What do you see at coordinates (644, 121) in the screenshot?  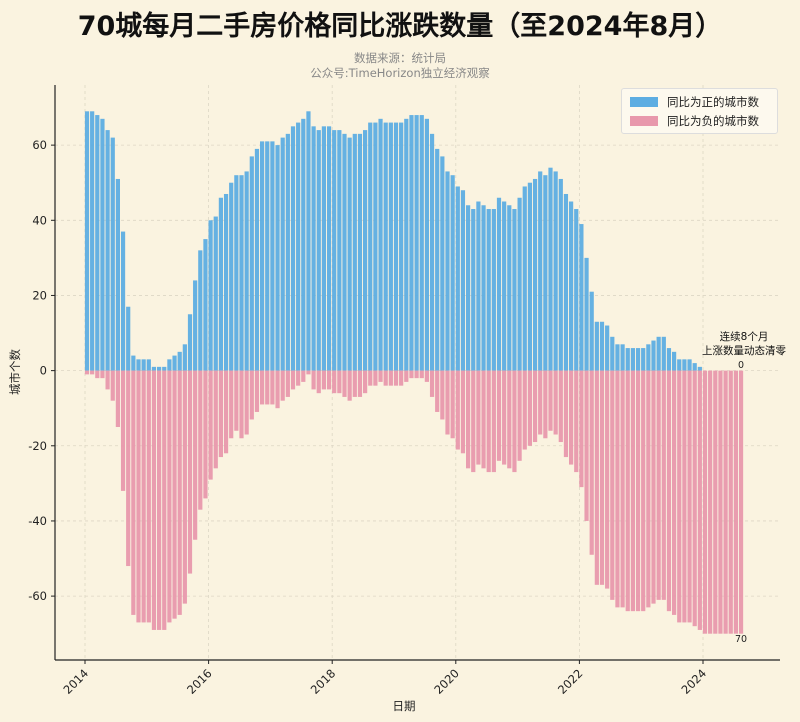 I see `legend-swatch-negative` at bounding box center [644, 121].